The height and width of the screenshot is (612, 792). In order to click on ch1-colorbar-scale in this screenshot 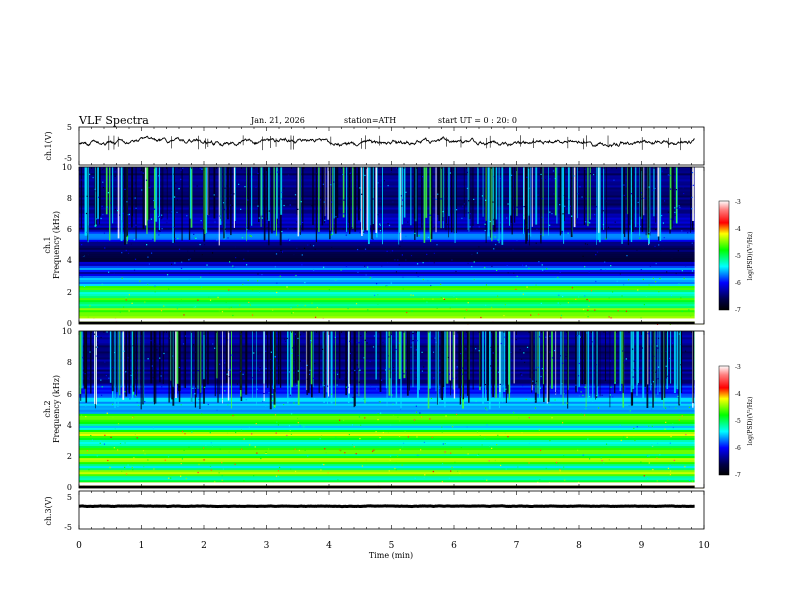, I will do `click(724, 255)`.